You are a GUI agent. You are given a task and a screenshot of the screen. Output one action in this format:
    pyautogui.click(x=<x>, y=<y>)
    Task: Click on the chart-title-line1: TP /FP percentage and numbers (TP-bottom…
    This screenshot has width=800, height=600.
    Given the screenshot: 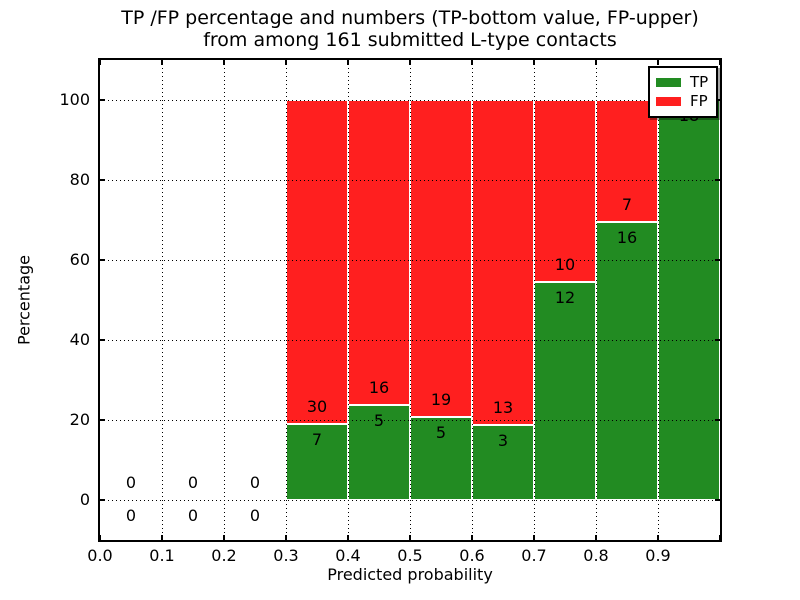 What is the action you would take?
    pyautogui.click(x=410, y=18)
    